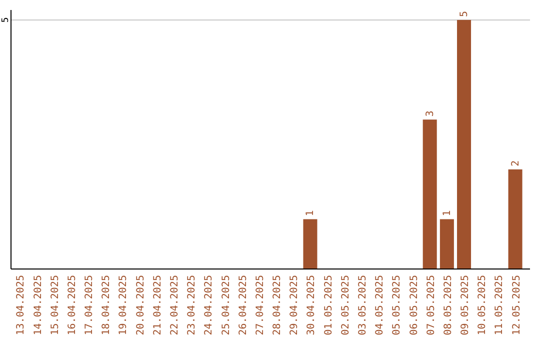 The width and height of the screenshot is (540, 340). I want to click on x-tick-label: 09.05.2025, so click(466, 305).